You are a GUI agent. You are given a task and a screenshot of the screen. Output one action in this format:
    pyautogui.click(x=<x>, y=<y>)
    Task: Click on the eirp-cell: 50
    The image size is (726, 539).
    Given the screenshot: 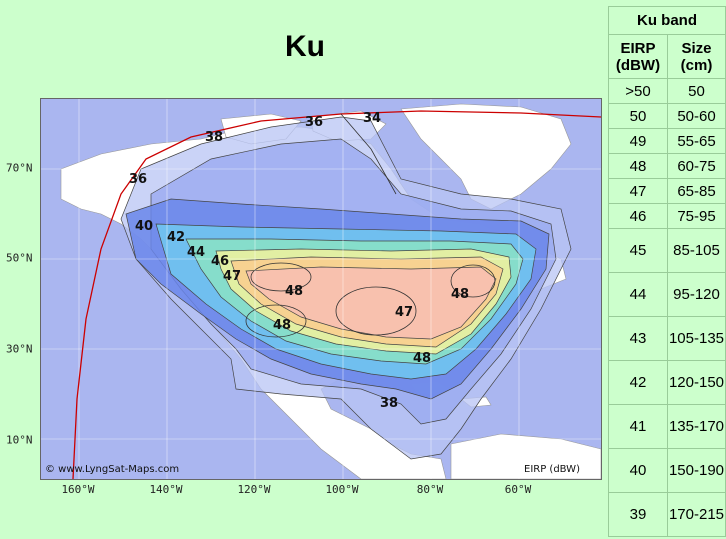 What is the action you would take?
    pyautogui.click(x=638, y=116)
    